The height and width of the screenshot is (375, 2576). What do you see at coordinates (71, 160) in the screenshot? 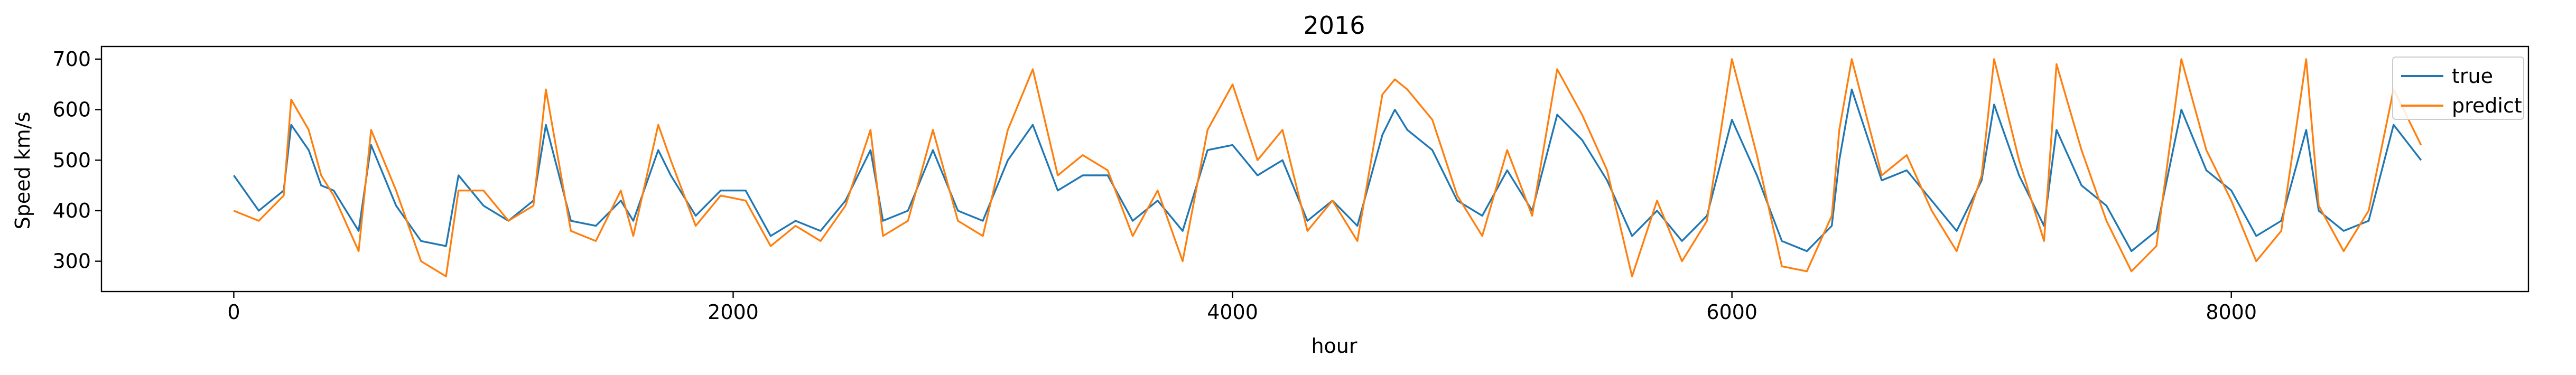
I see `y-tick-label: 500` at bounding box center [71, 160].